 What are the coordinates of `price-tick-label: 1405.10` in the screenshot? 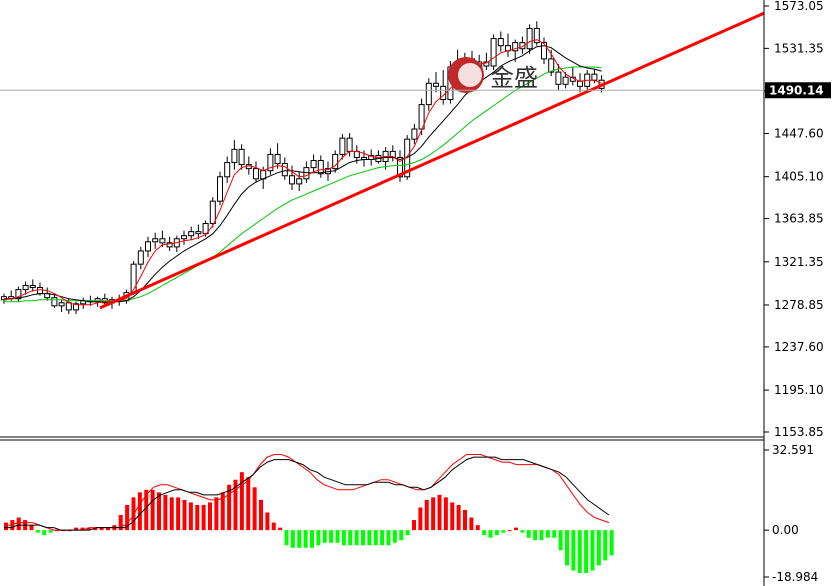 It's located at (799, 177).